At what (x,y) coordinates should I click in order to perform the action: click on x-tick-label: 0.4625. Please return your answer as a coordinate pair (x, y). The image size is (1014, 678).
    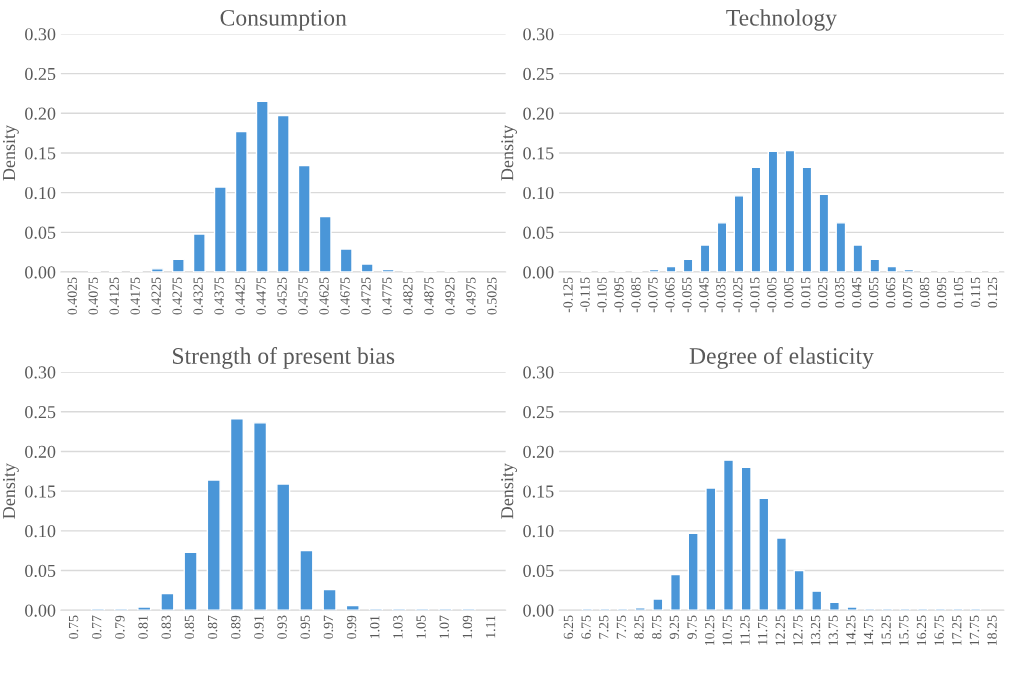
    Looking at the image, I should click on (324, 296).